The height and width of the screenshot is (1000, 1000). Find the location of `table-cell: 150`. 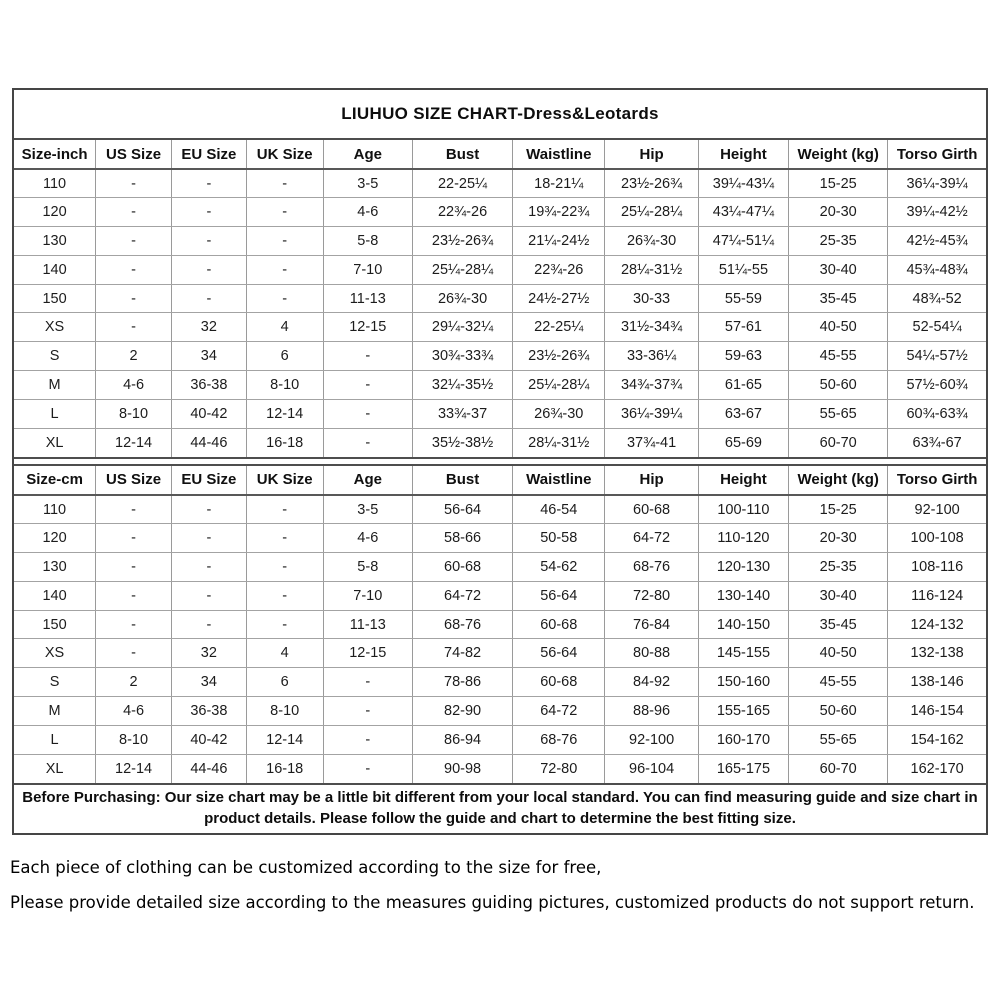

table-cell: 150 is located at coordinates (55, 299).